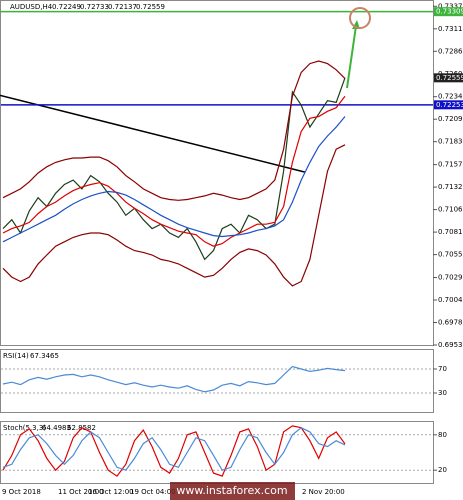  Describe the element at coordinates (351, 57) in the screenshot. I see `arrow-line` at that location.